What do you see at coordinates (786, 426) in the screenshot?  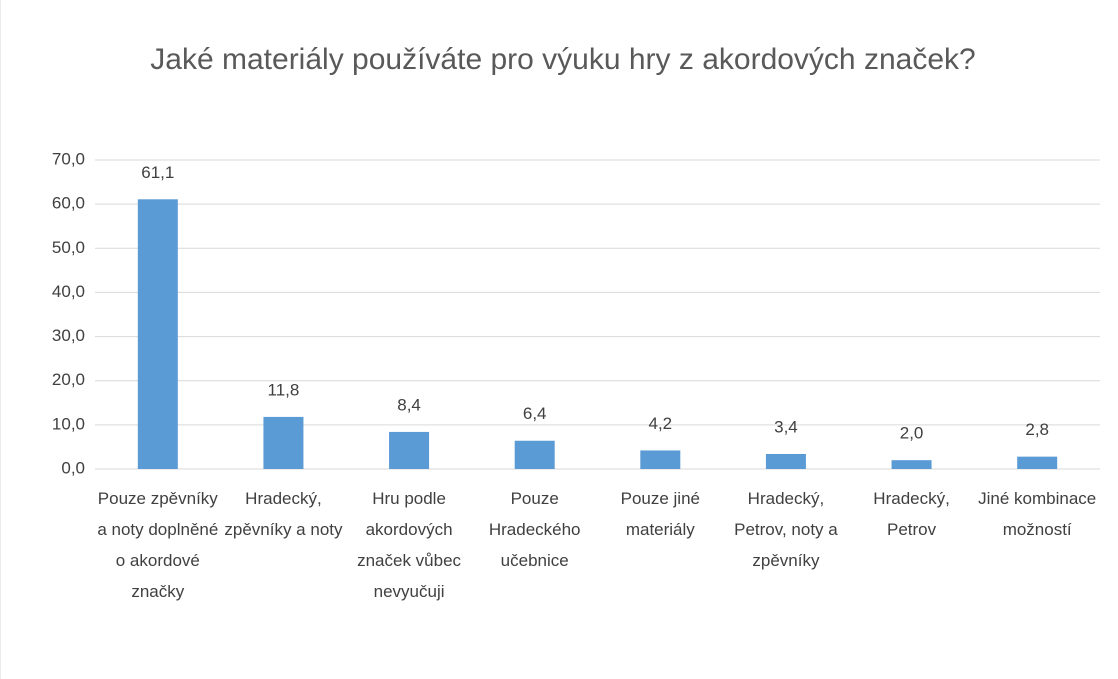 I see `data-label: 3,4` at bounding box center [786, 426].